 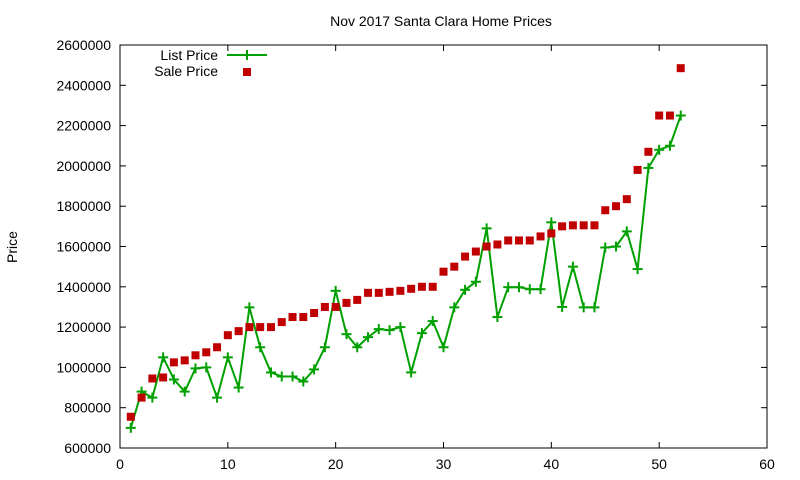 What do you see at coordinates (83, 85) in the screenshot?
I see `y-tick-label: 2400000` at bounding box center [83, 85].